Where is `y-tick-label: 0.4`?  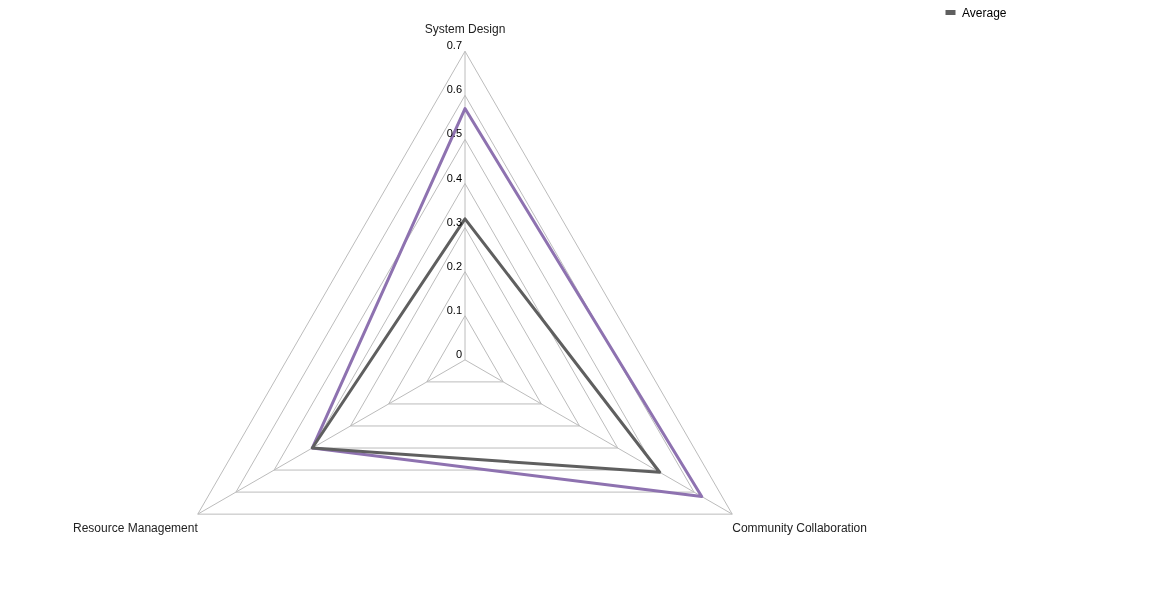 y-tick-label: 0.4 is located at coordinates (454, 177).